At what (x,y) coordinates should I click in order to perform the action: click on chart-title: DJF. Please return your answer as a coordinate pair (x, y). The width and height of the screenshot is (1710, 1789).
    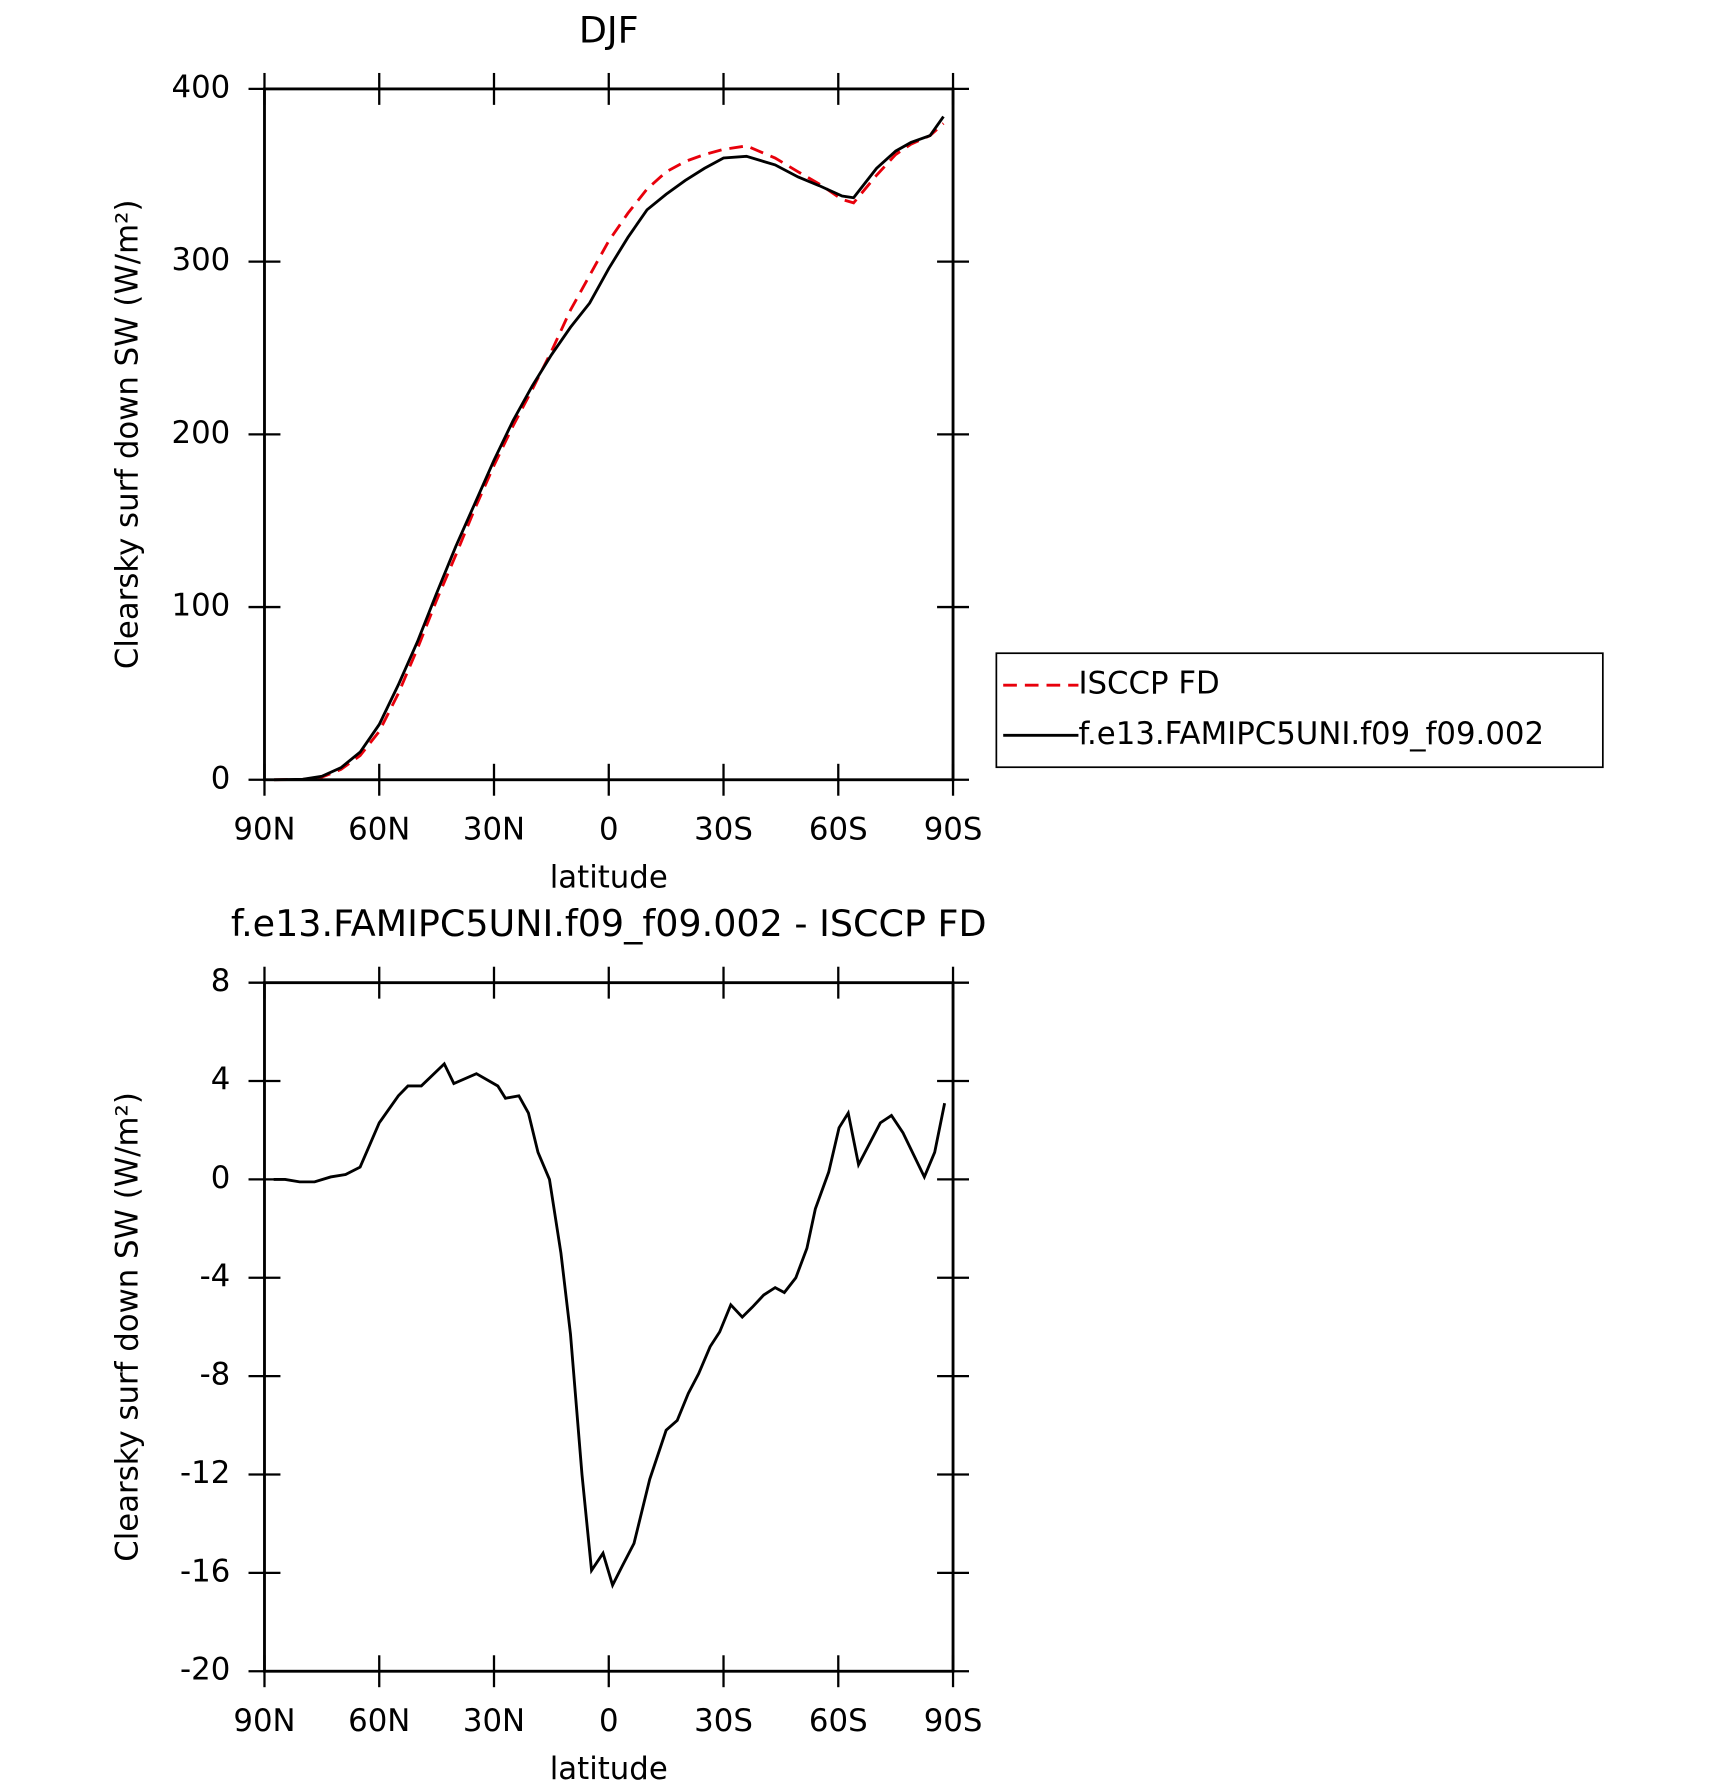
    Looking at the image, I should click on (609, 29).